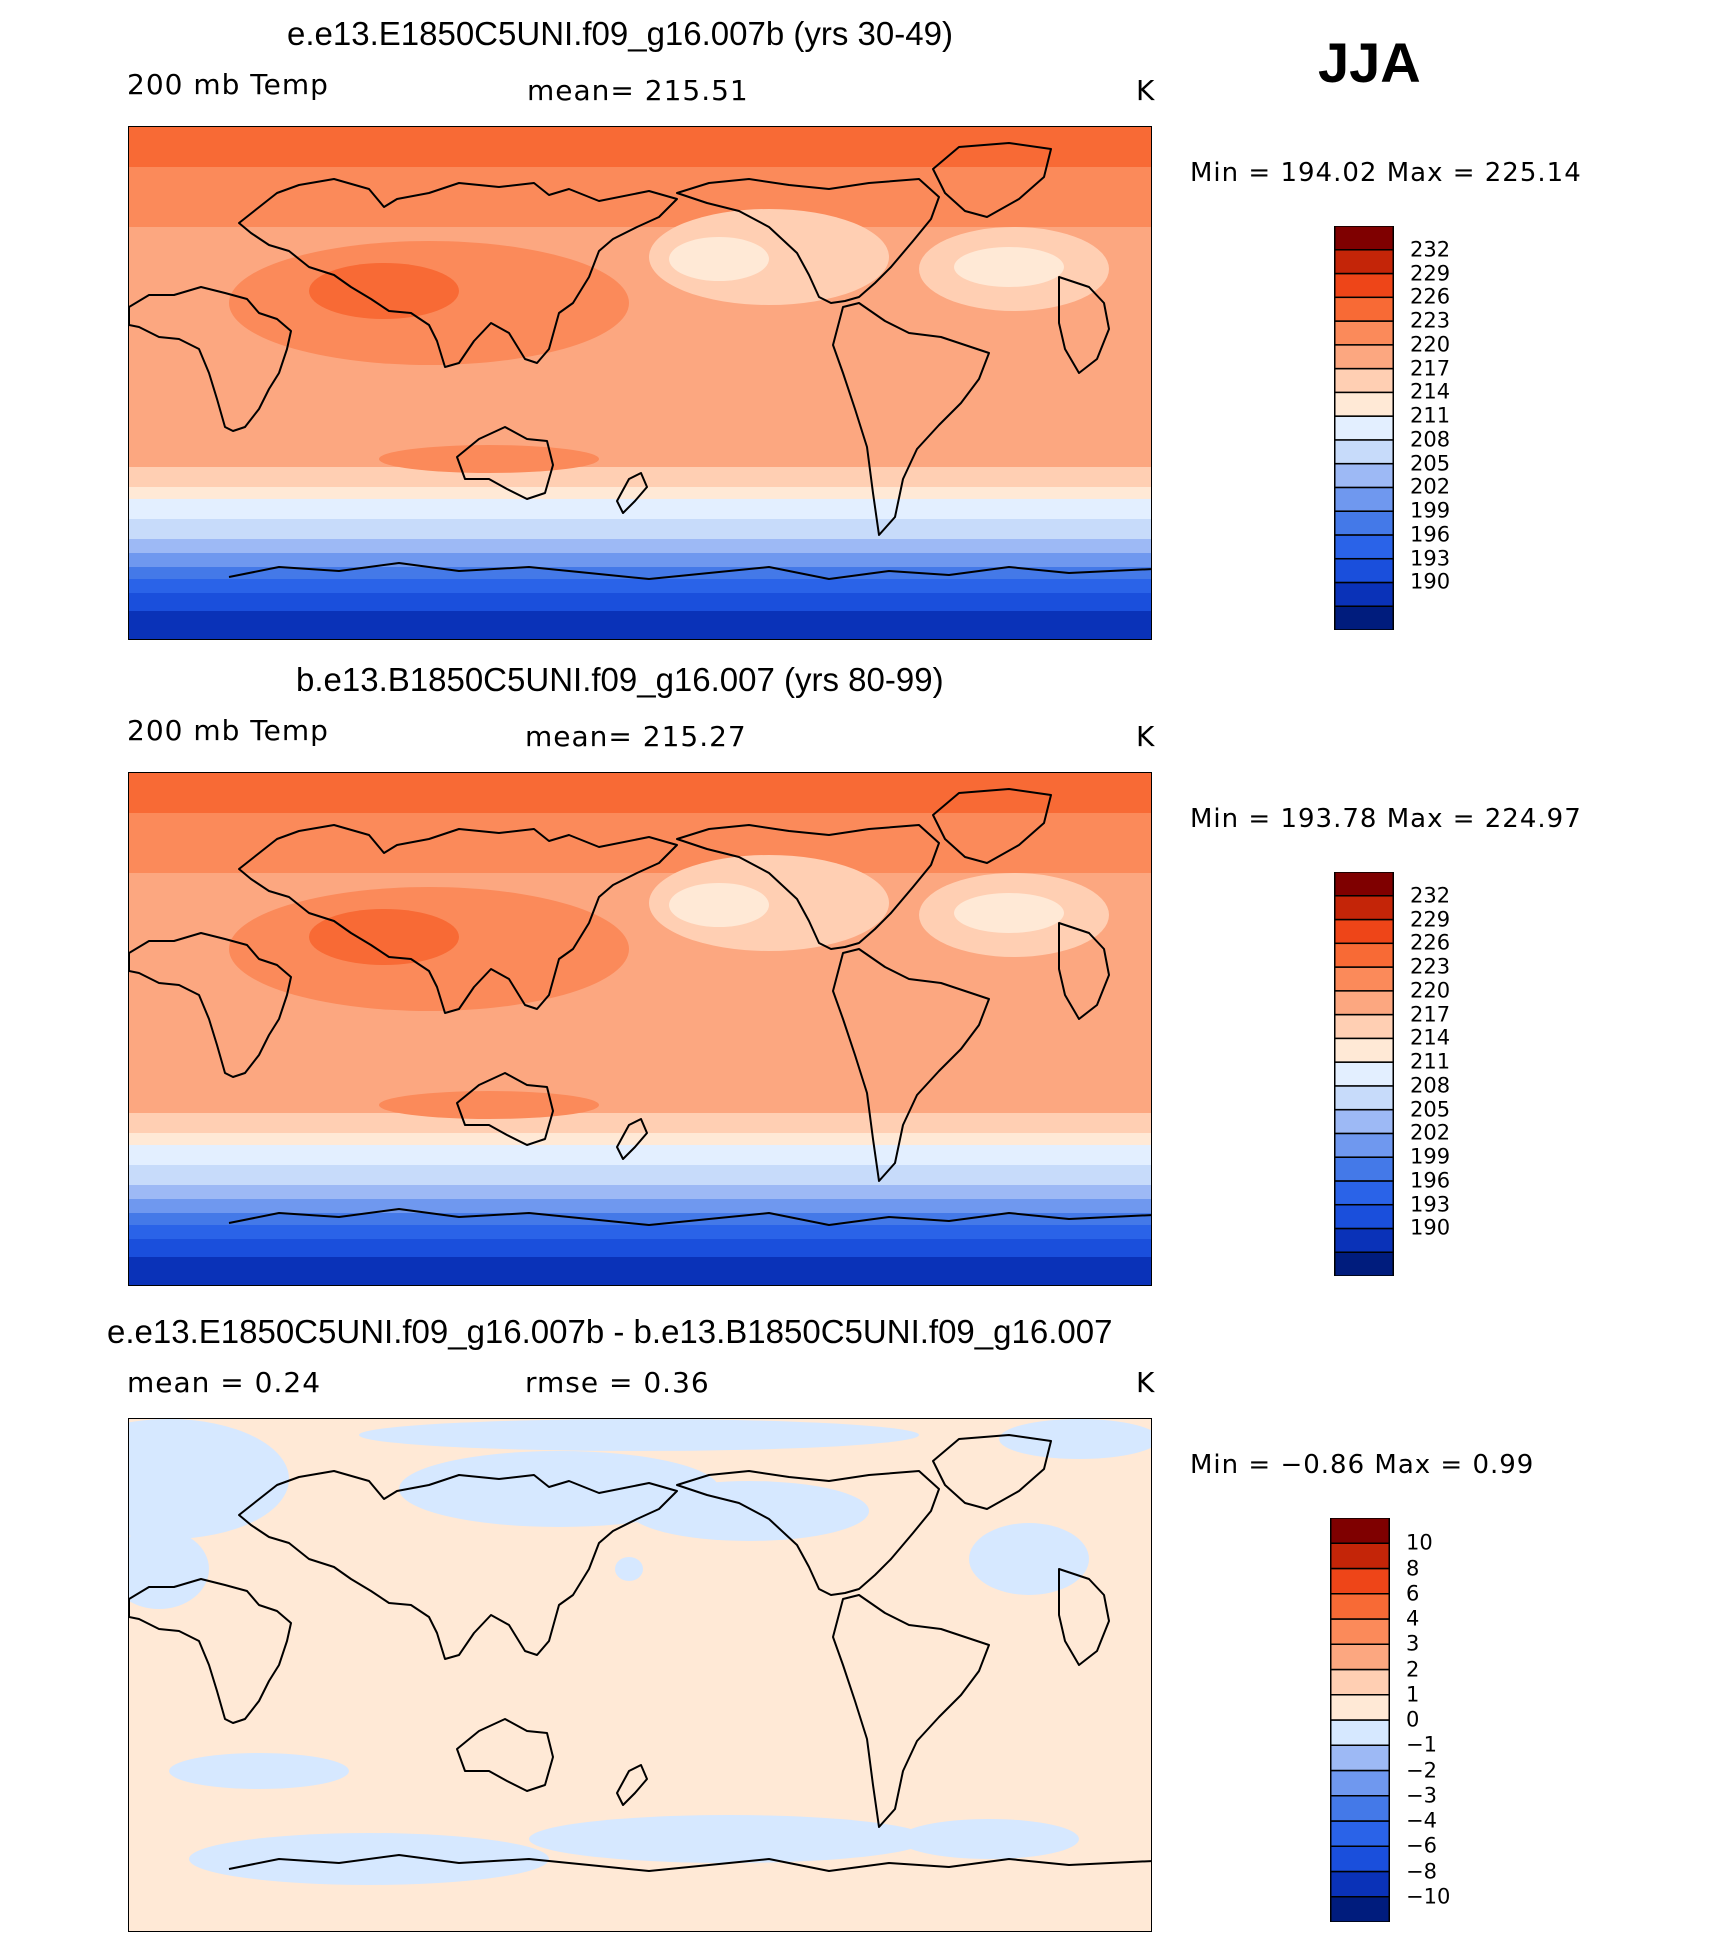 Image resolution: width=1710 pixels, height=1936 pixels. Describe the element at coordinates (1430, 1204) in the screenshot. I see `panel2-colorbar-tick-13: 193` at that location.